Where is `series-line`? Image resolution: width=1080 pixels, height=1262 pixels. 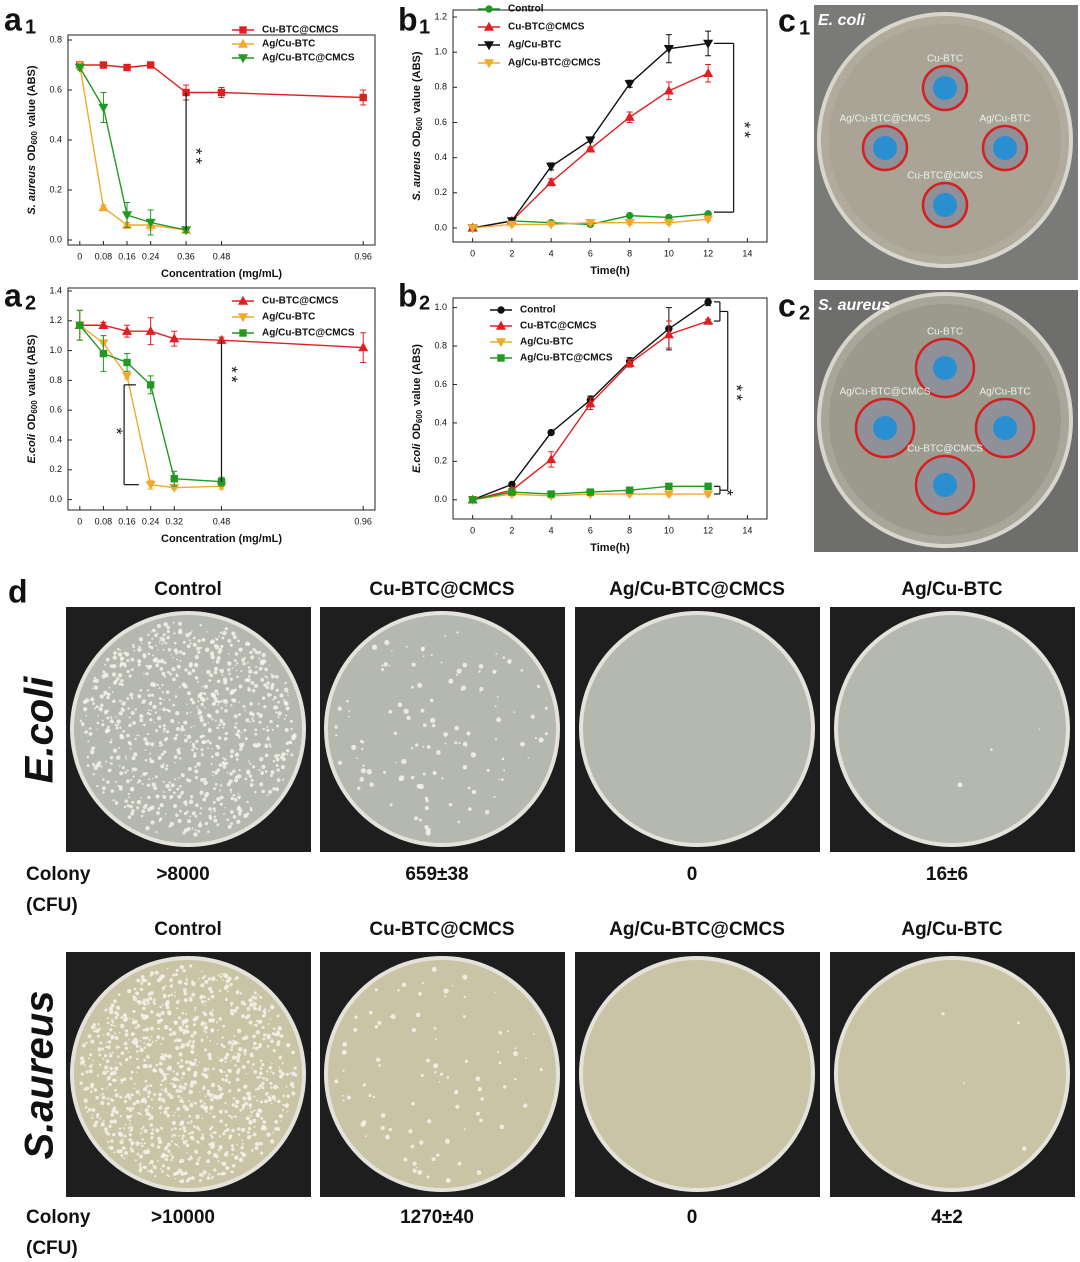 series-line is located at coordinates (590, 410).